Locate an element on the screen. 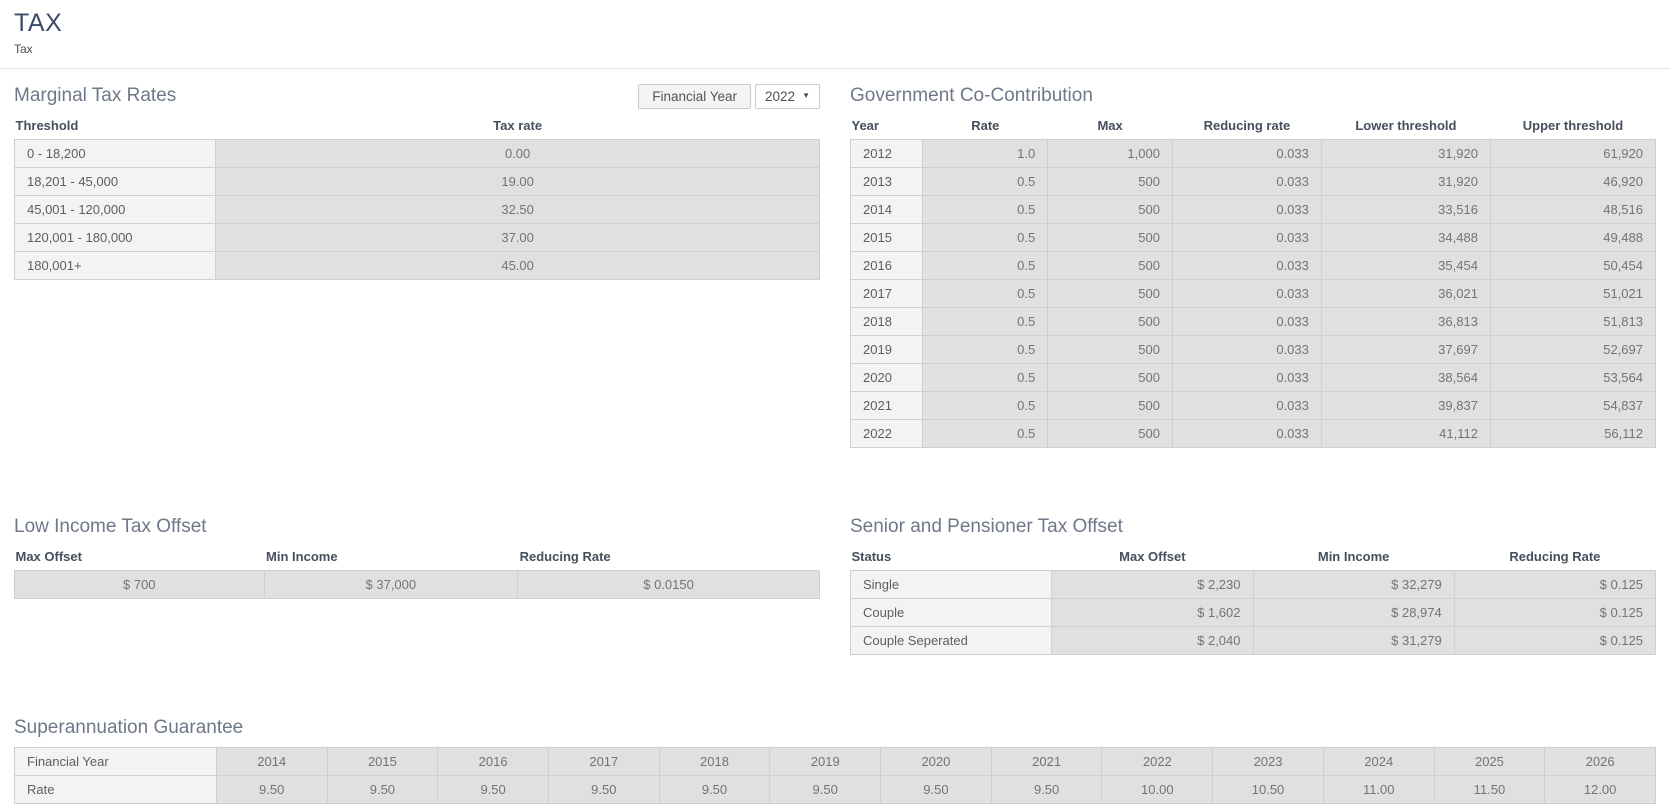 The width and height of the screenshot is (1670, 805). table-cell: 19.00 is located at coordinates (517, 181).